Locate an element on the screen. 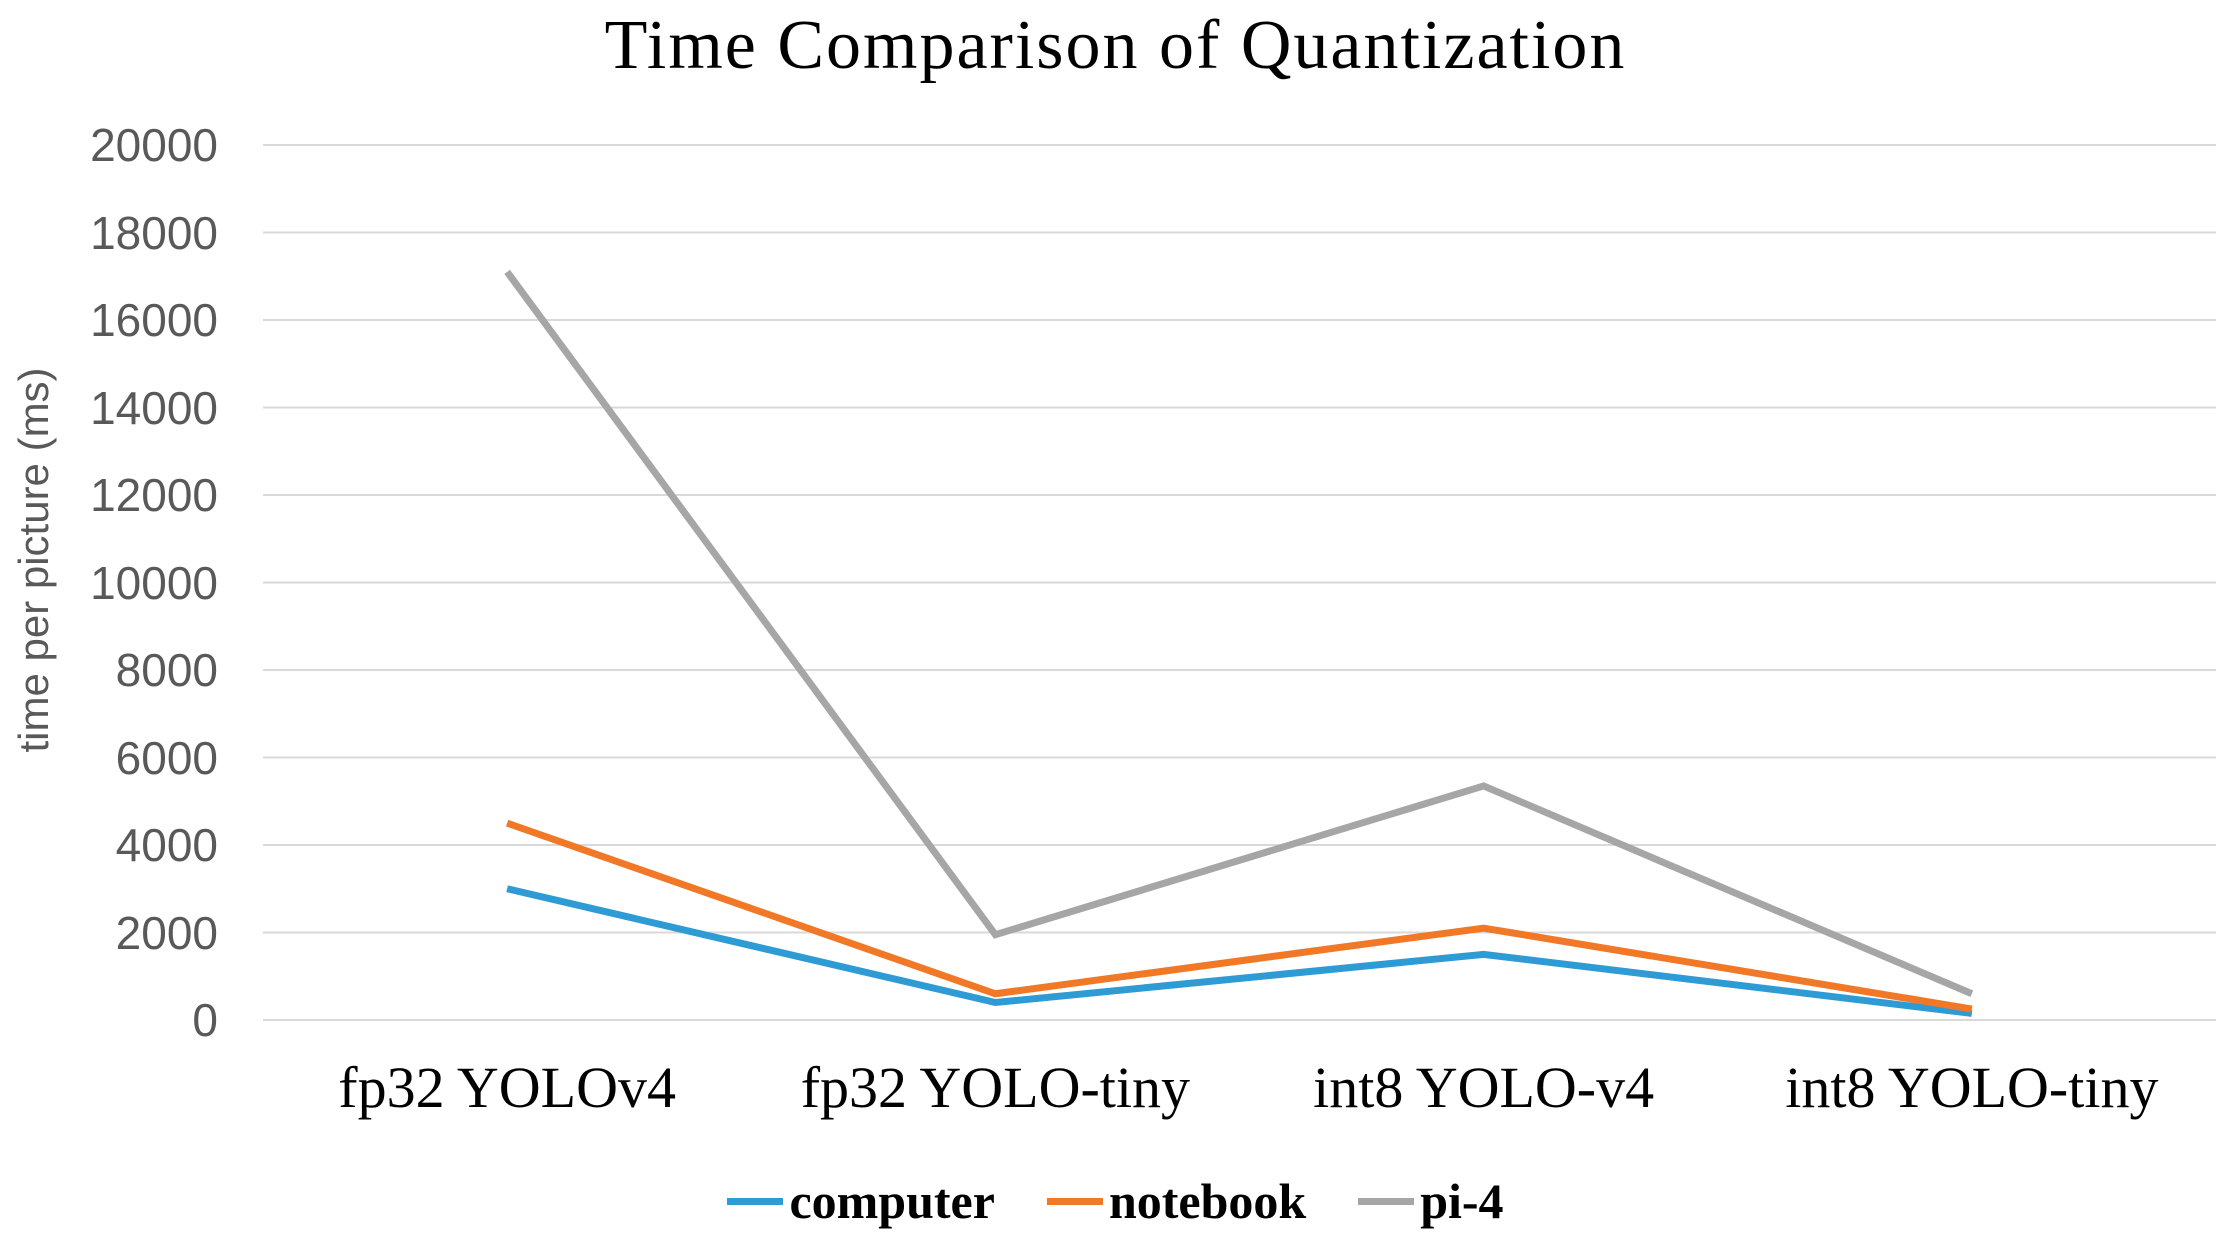 The height and width of the screenshot is (1247, 2231). legend-entry-notebook: notebook is located at coordinates (1176, 1201).